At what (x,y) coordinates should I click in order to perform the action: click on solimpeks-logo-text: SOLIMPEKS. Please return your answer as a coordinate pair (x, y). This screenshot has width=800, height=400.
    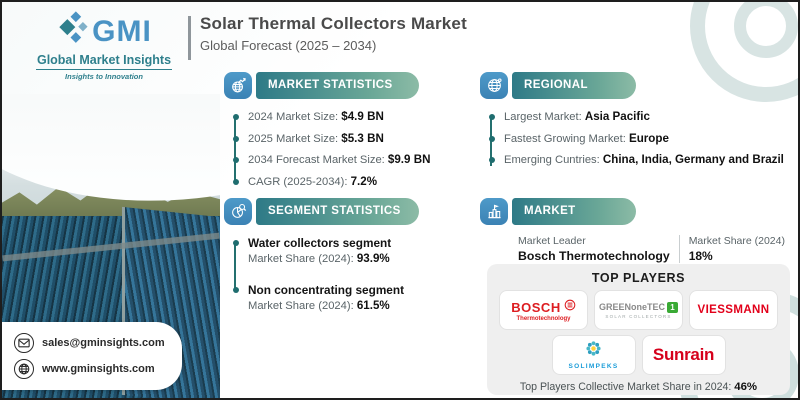
    Looking at the image, I should click on (593, 366).